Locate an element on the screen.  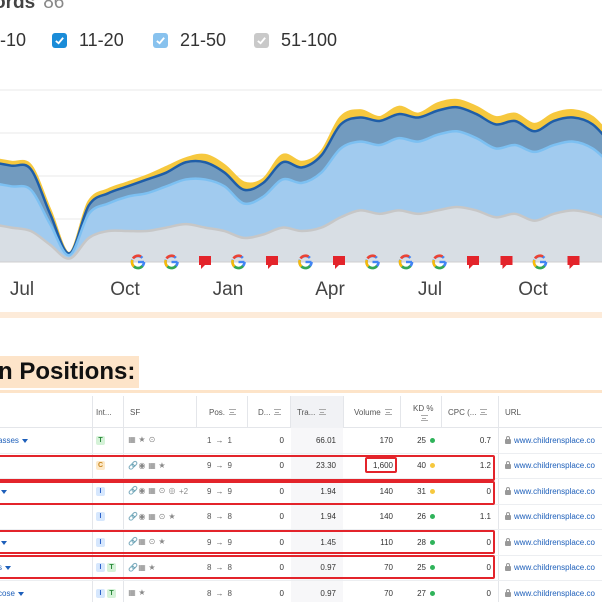
position-from: 1 is located at coordinates (209, 440).